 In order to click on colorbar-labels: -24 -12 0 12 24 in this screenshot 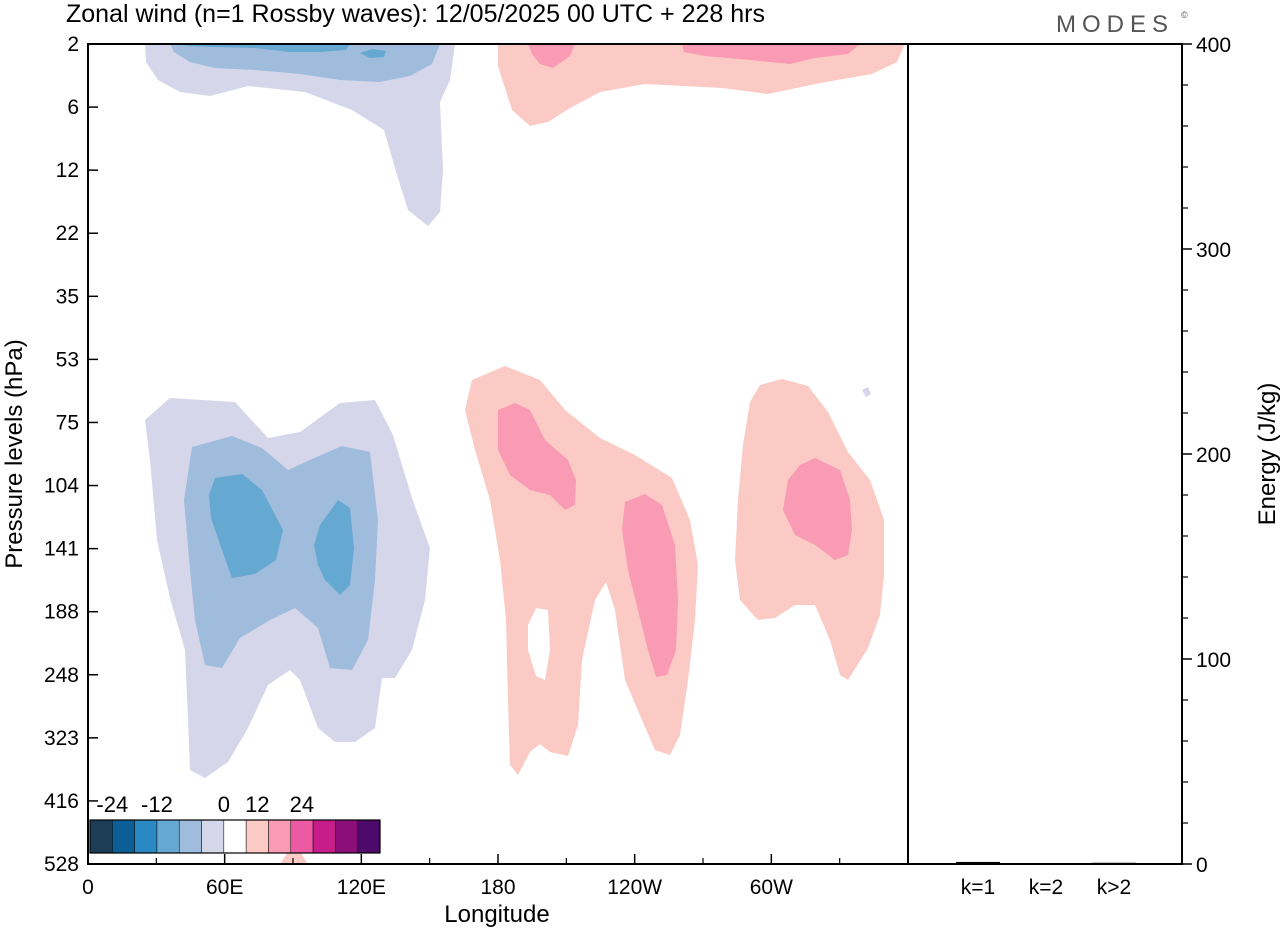, I will do `click(205, 804)`.